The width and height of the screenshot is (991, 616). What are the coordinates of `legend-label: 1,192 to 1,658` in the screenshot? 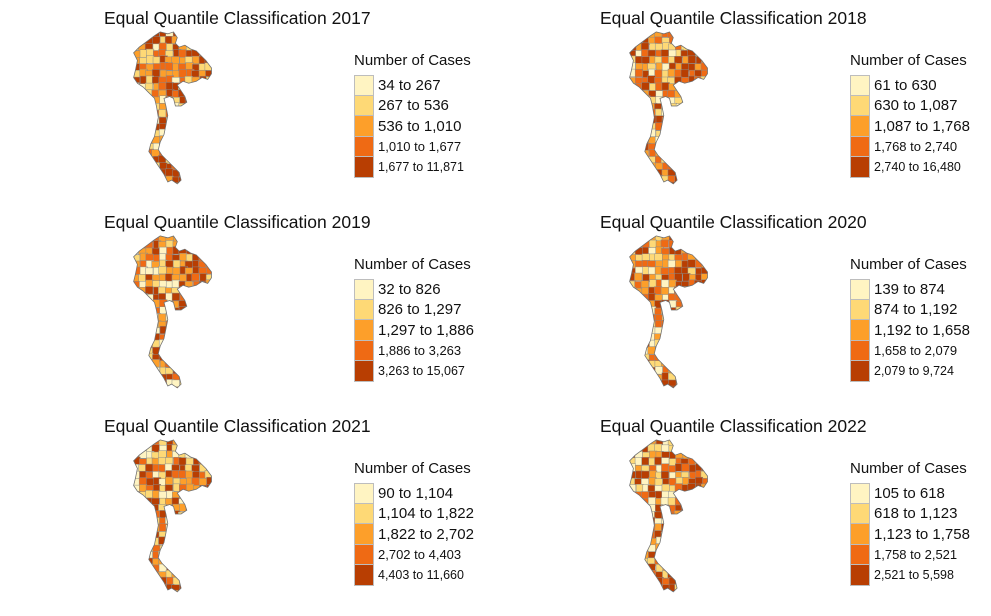 It's located at (922, 330).